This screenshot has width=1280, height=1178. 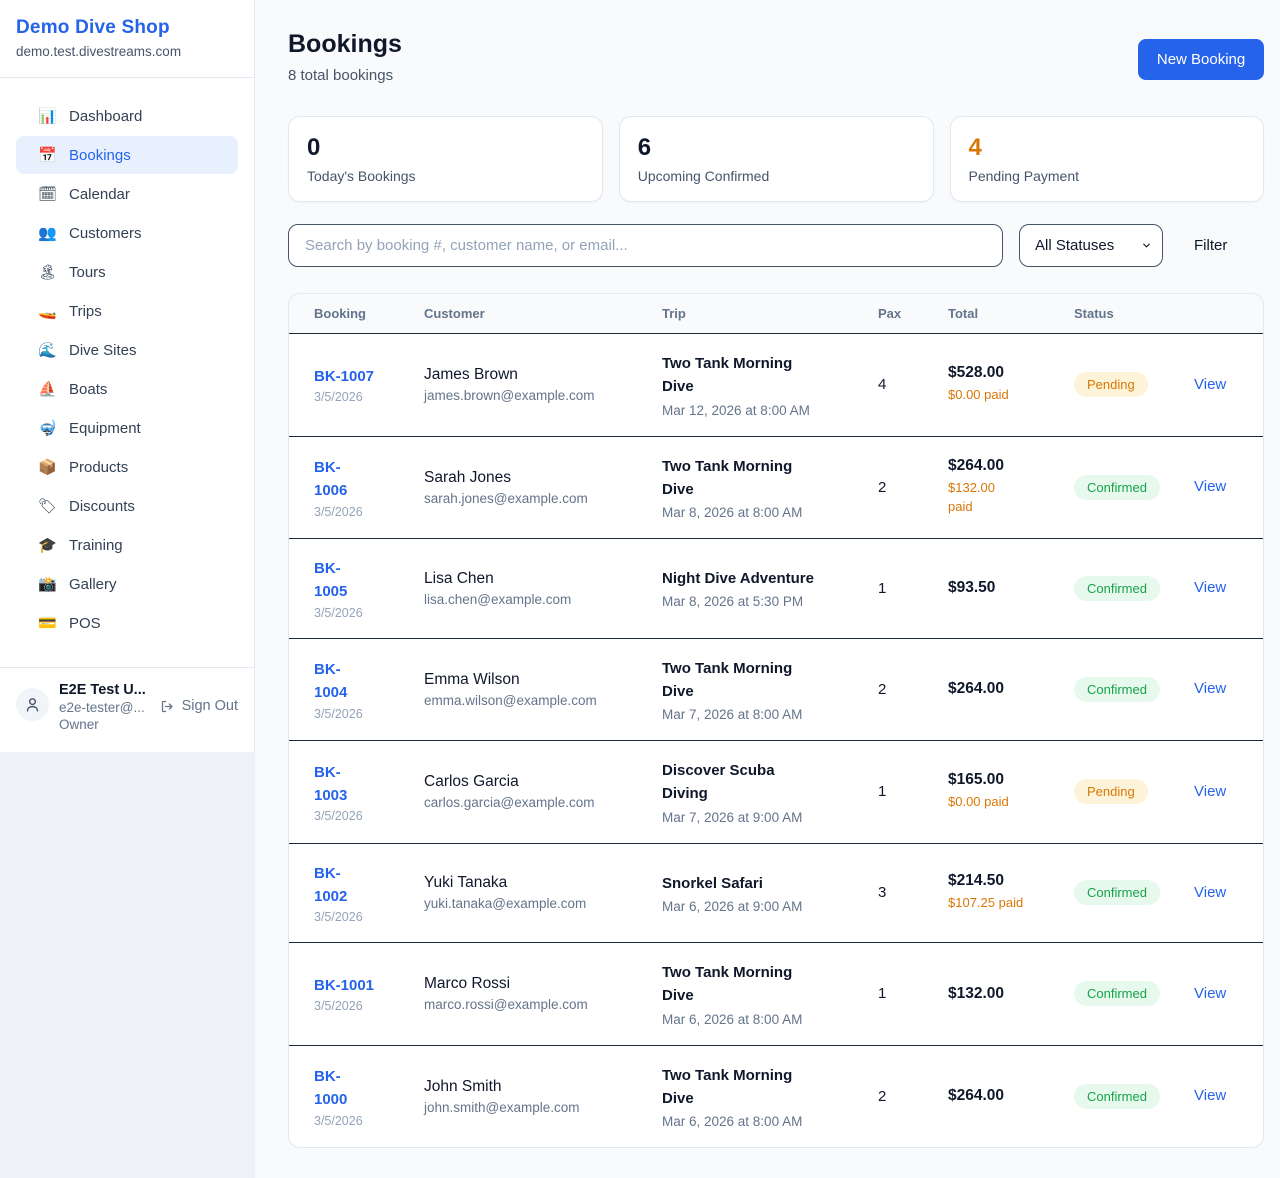 I want to click on customer-email: carlos.garcia@example.com, so click(x=509, y=803).